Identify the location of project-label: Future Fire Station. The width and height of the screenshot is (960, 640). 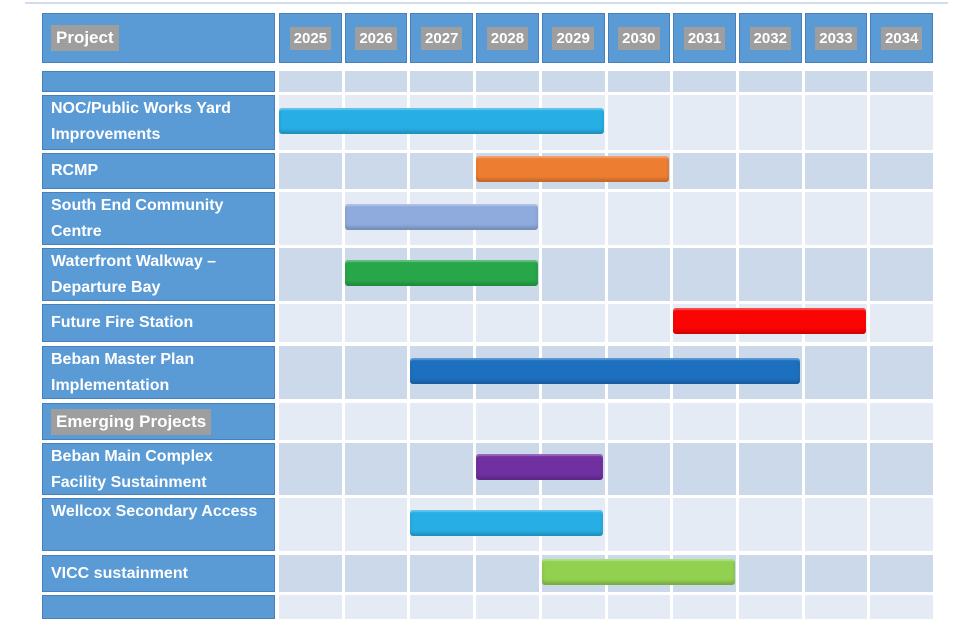
(122, 322).